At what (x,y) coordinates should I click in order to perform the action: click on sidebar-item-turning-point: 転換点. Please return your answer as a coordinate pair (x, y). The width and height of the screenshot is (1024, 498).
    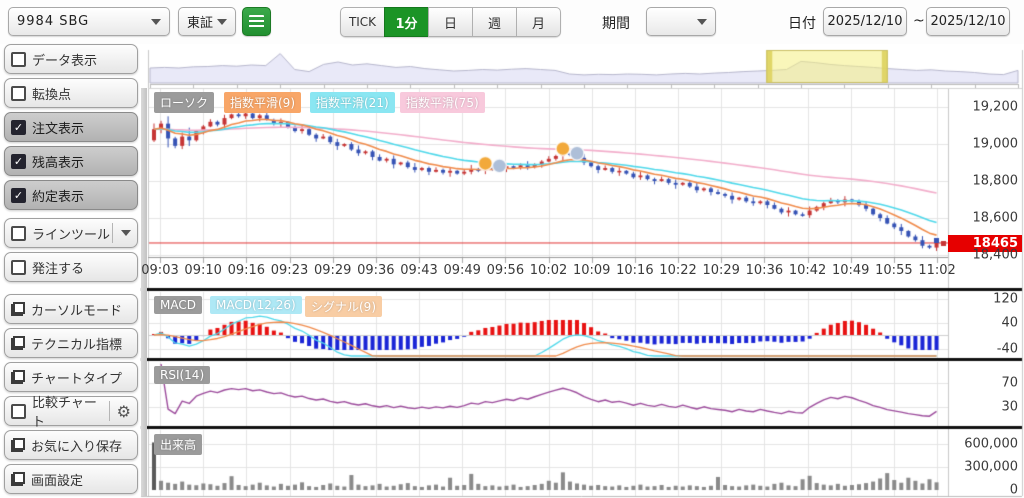
    Looking at the image, I should click on (71, 93).